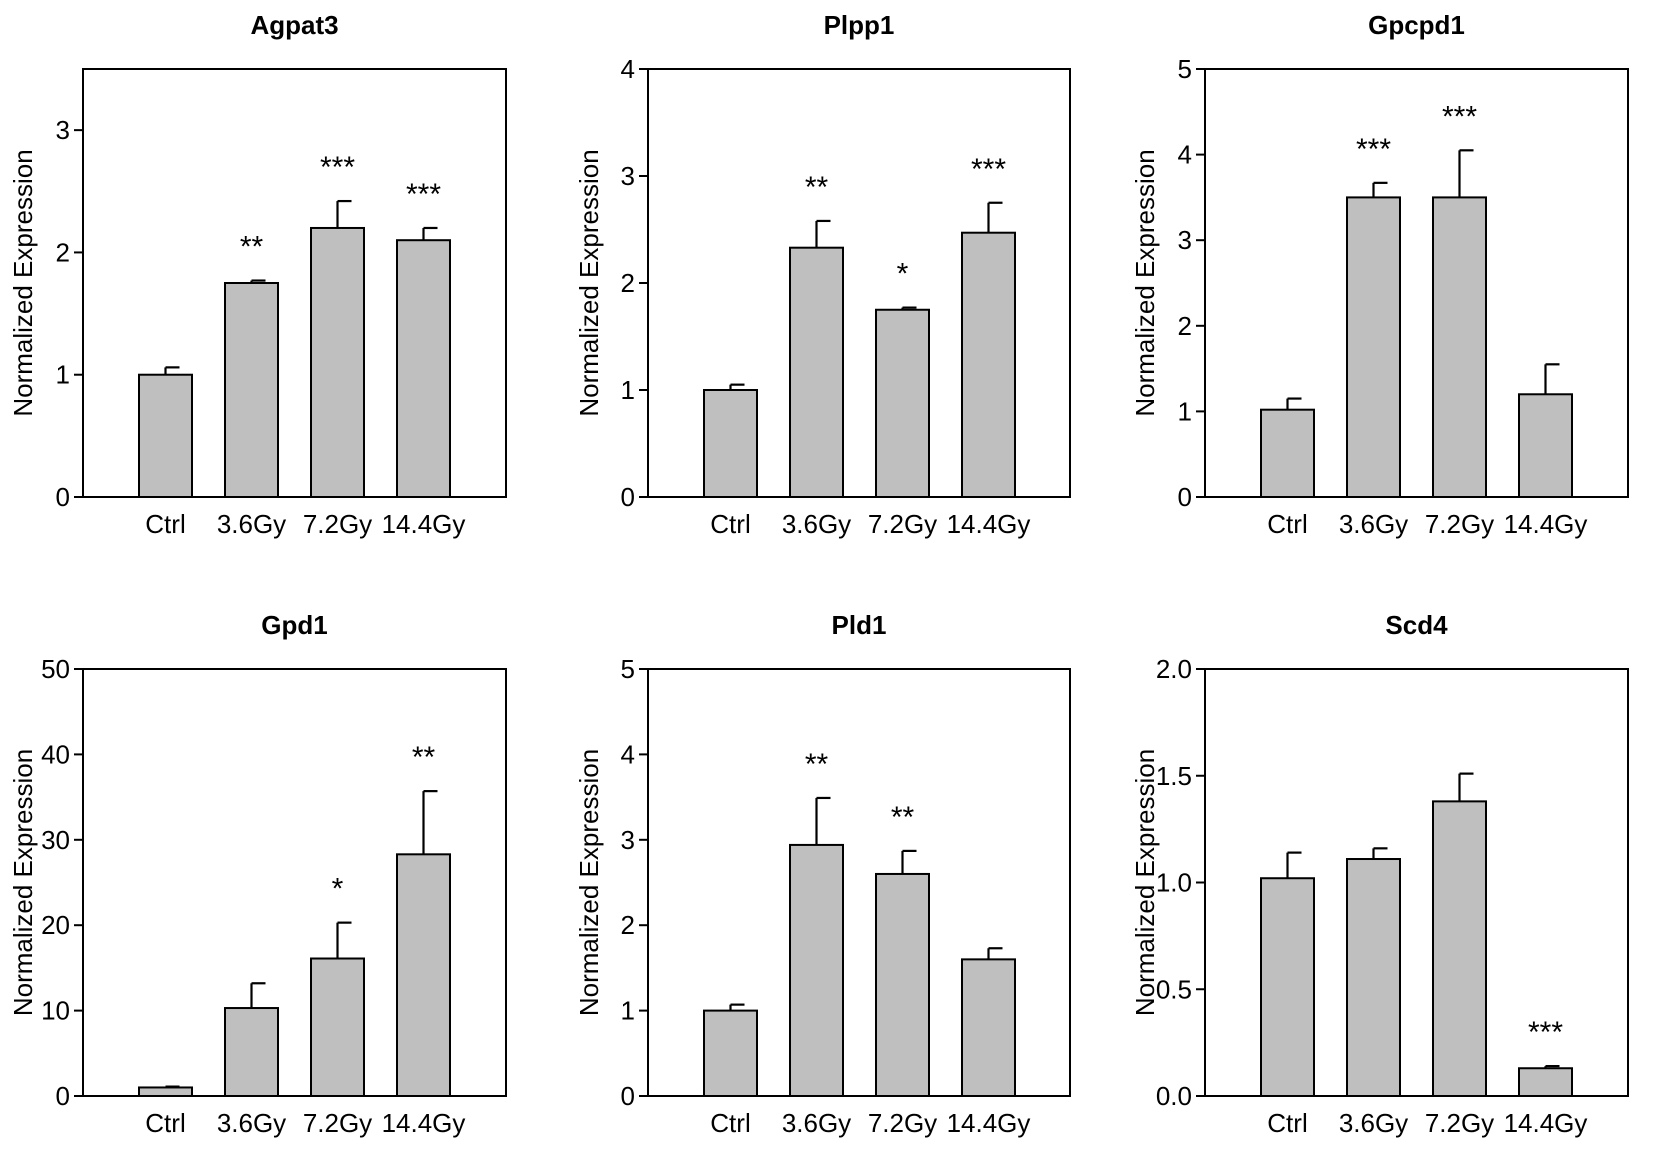 This screenshot has height=1150, width=1654. What do you see at coordinates (1174, 989) in the screenshot?
I see `y-tick-label: 0.5` at bounding box center [1174, 989].